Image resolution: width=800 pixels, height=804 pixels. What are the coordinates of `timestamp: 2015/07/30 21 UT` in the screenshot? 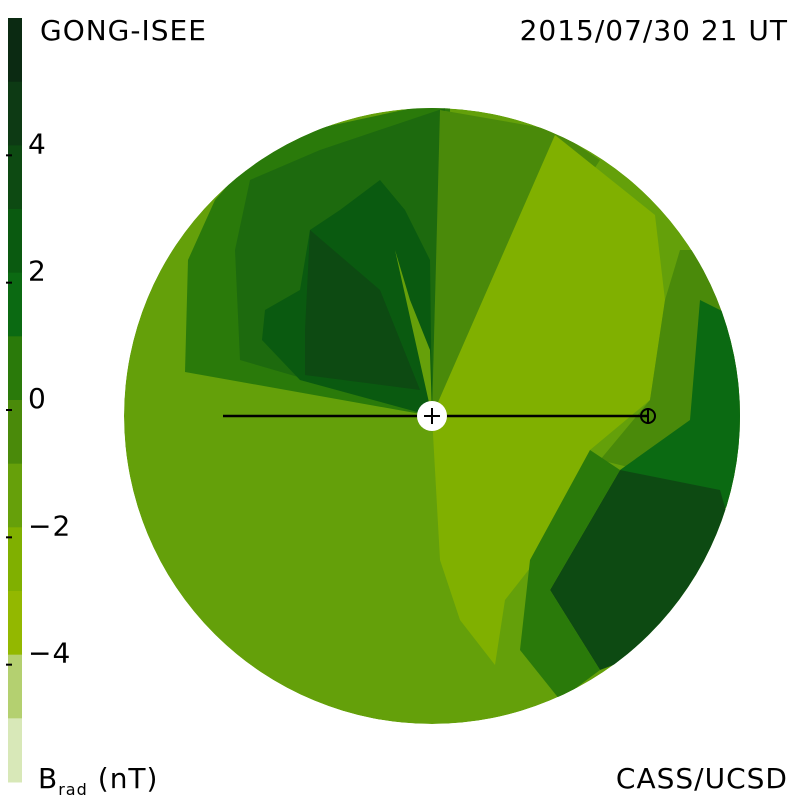 It's located at (654, 30).